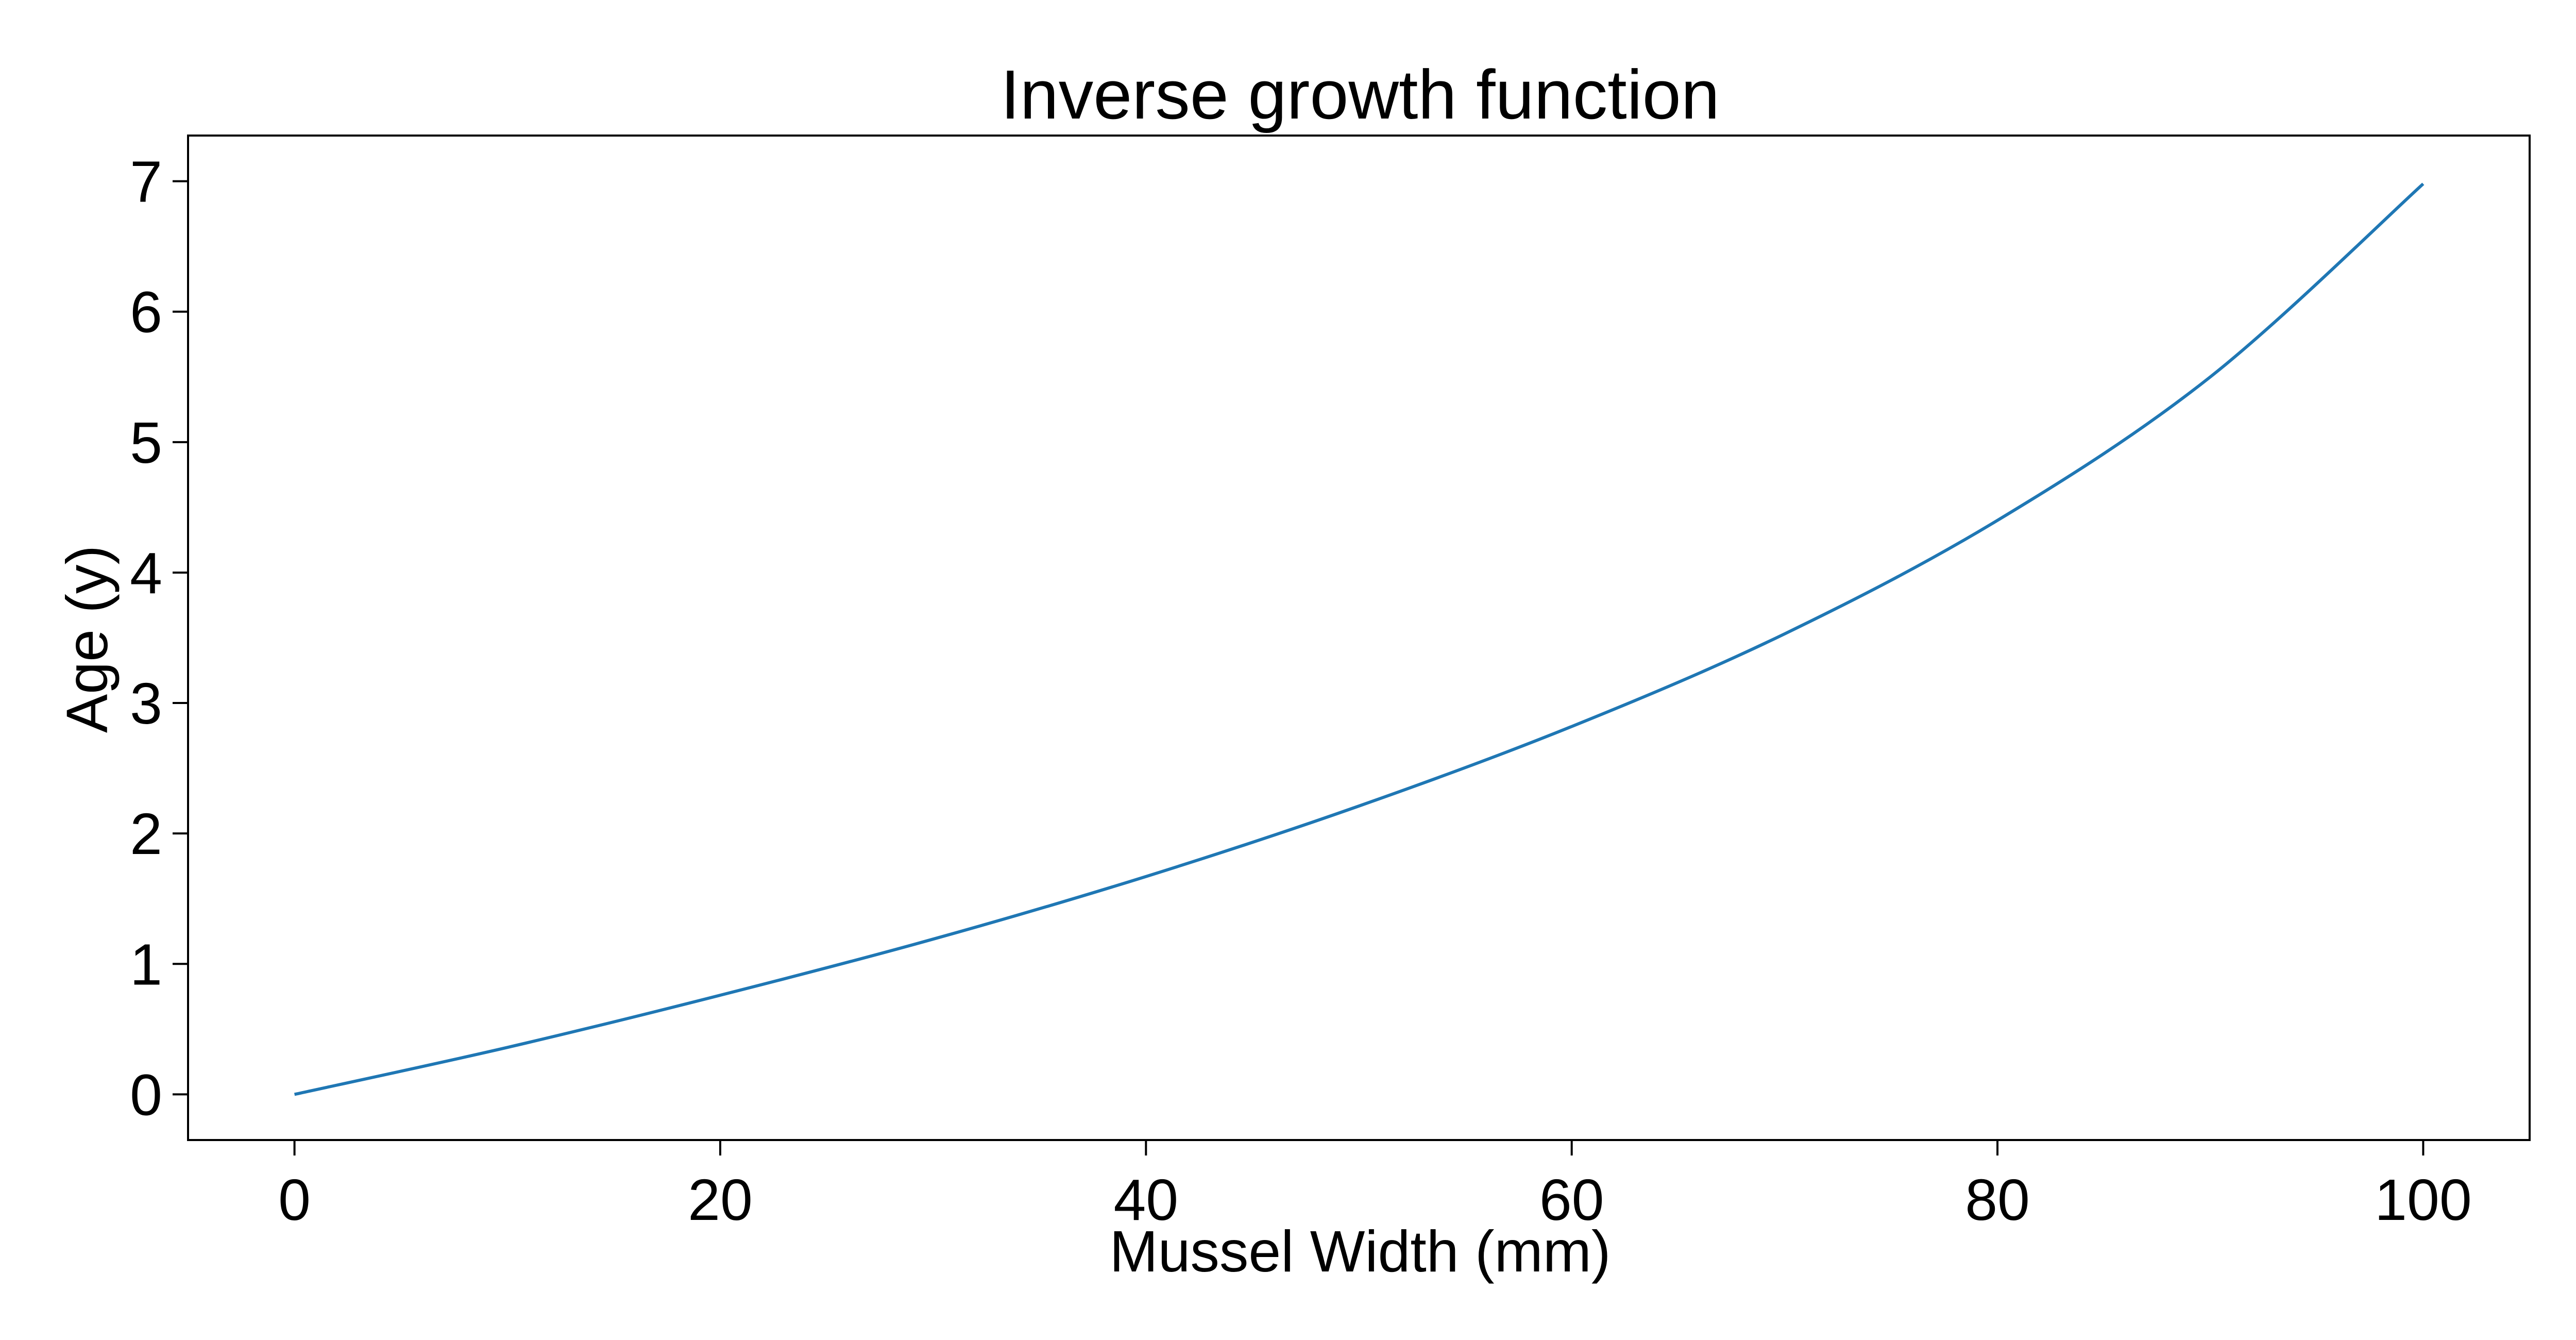 Image resolution: width=2576 pixels, height=1340 pixels. Describe the element at coordinates (2423, 1199) in the screenshot. I see `x-tick-label: 100` at that location.